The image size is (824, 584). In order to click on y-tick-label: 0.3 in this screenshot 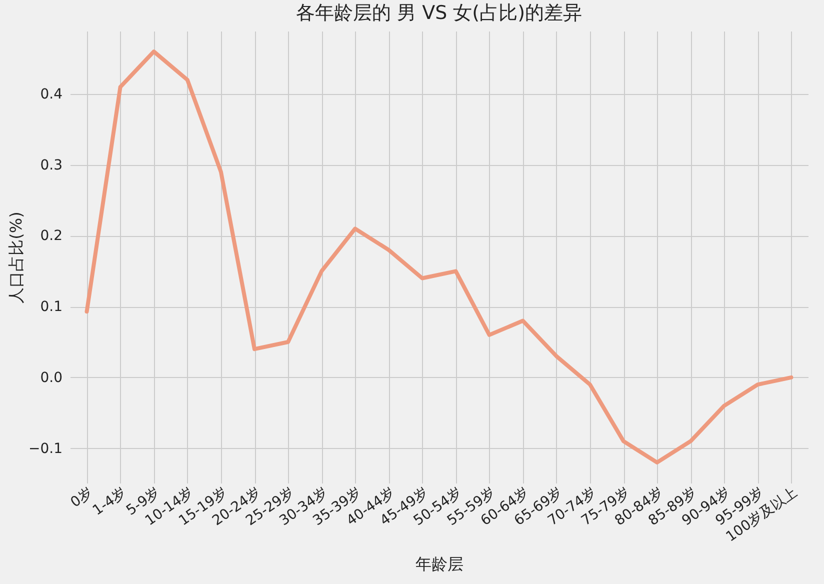, I will do `click(51, 165)`.